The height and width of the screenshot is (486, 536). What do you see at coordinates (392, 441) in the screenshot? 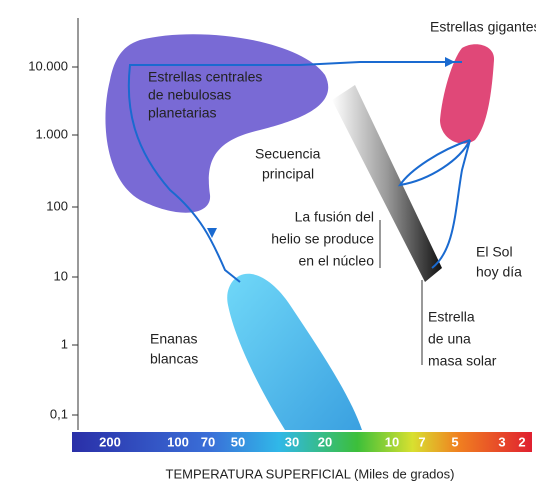
I see `x-tick-label: 10` at bounding box center [392, 441].